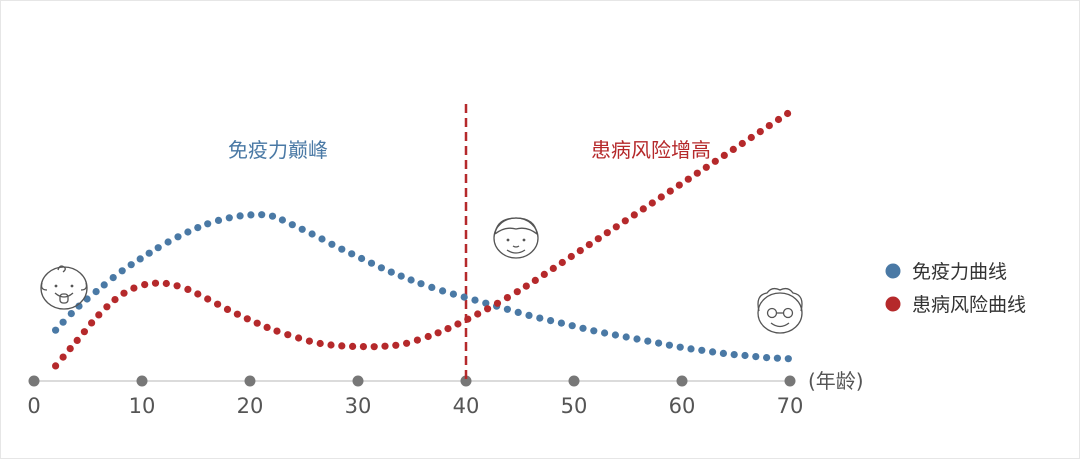 The height and width of the screenshot is (459, 1080). Describe the element at coordinates (574, 406) in the screenshot. I see `x-tick-label-50: 50` at that location.